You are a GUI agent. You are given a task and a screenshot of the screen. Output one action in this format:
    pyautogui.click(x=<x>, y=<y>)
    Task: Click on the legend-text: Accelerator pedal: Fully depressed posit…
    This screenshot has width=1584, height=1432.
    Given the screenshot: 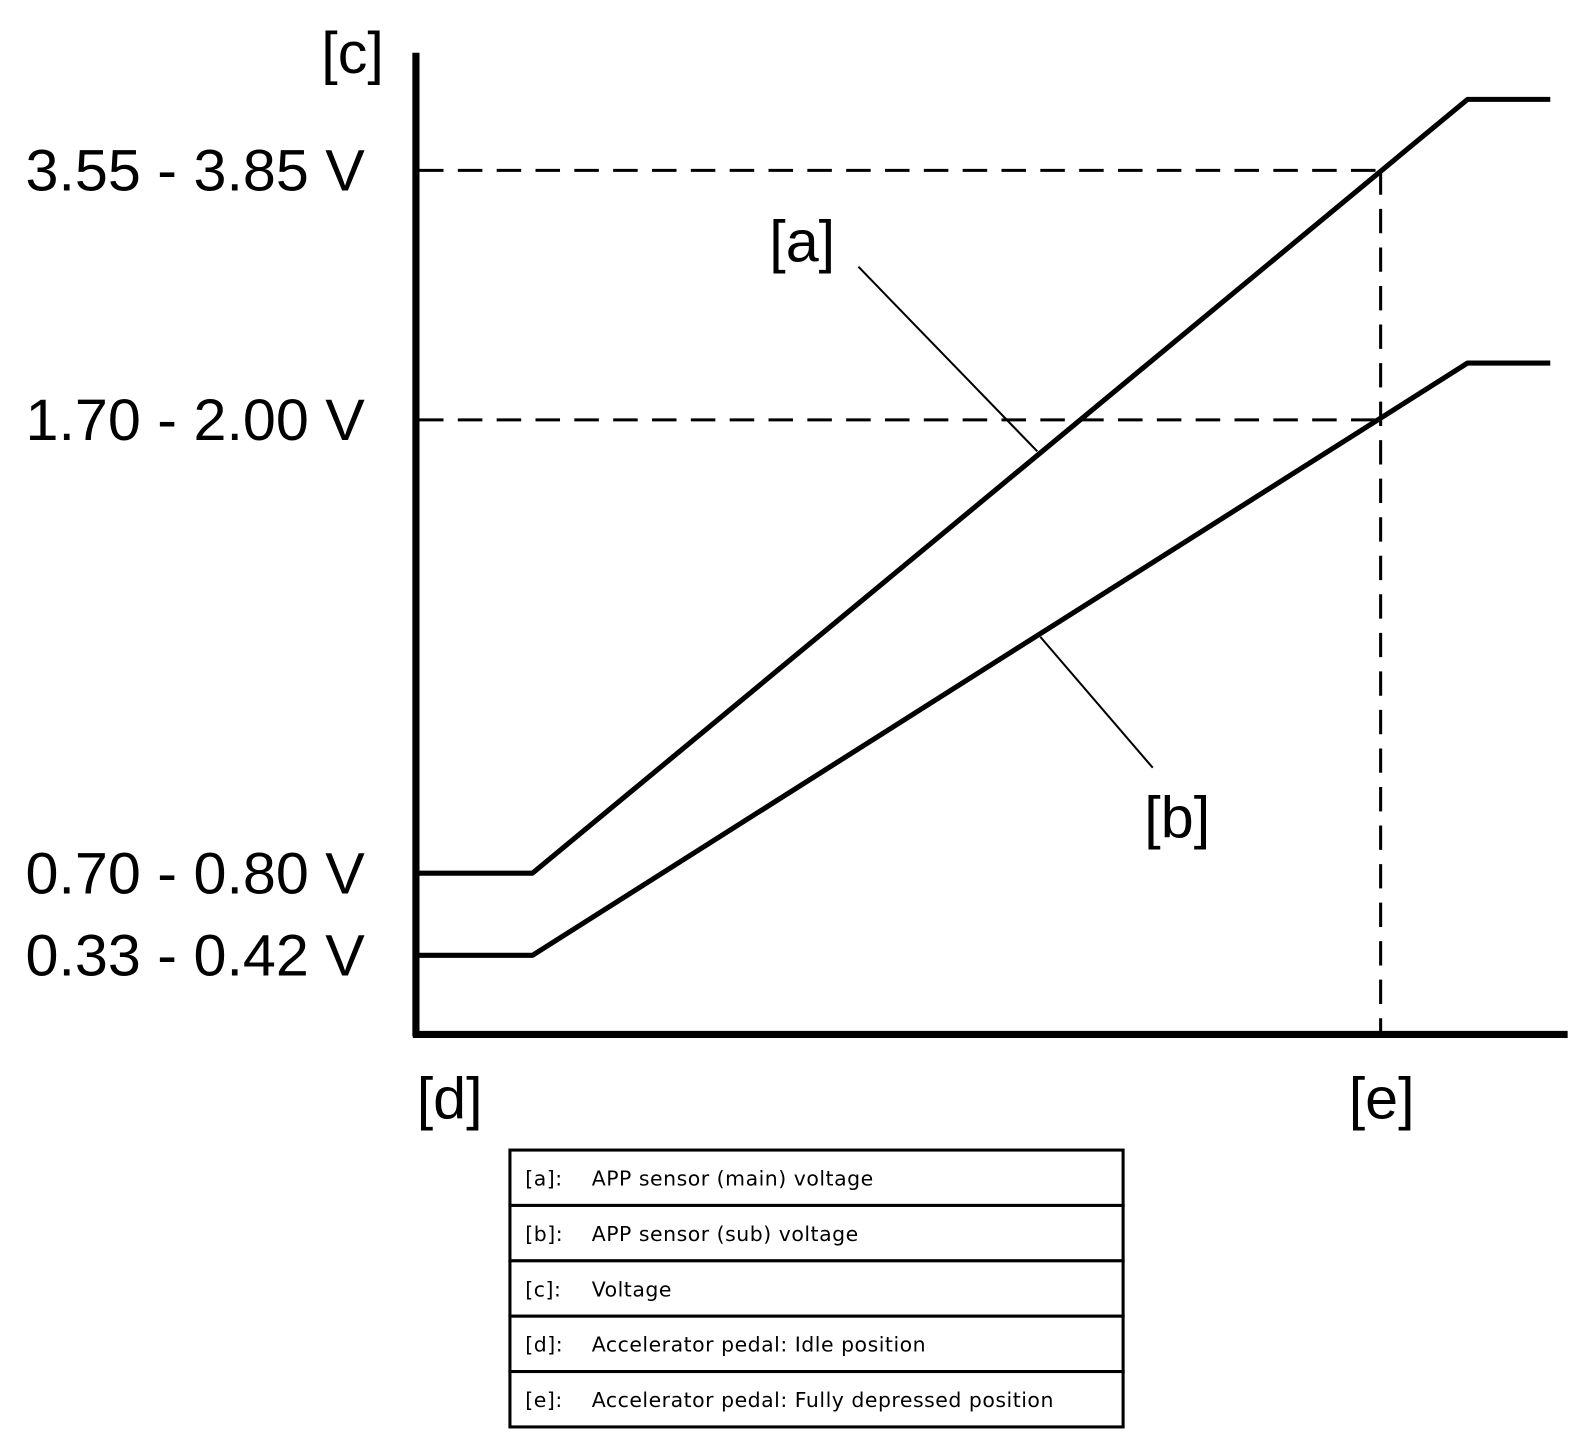 What is the action you would take?
    pyautogui.click(x=823, y=1400)
    